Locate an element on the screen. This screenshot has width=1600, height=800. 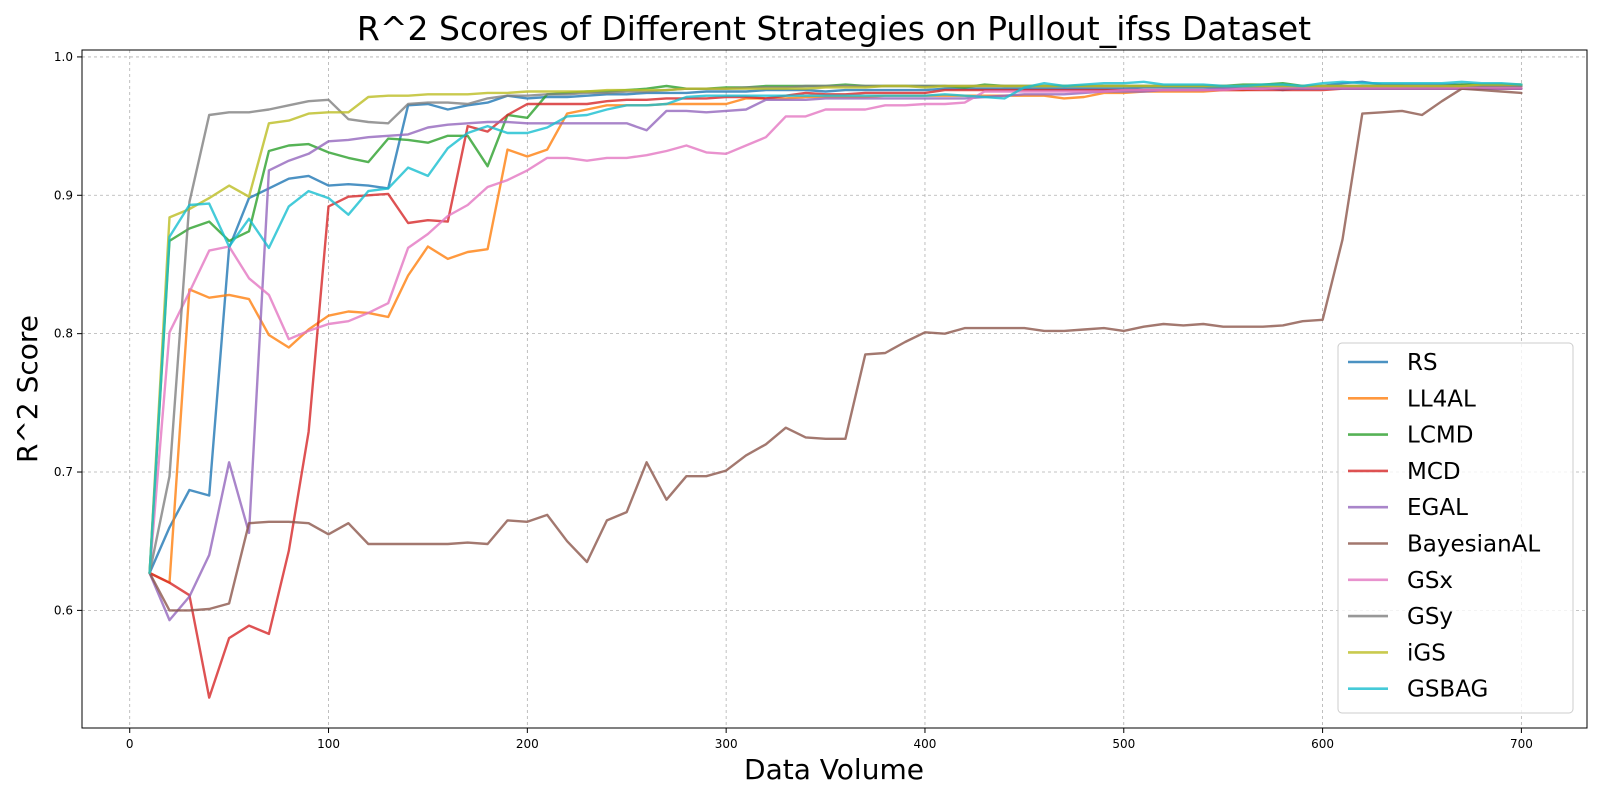
y-tick-label: 0.6 is located at coordinates (63, 610).